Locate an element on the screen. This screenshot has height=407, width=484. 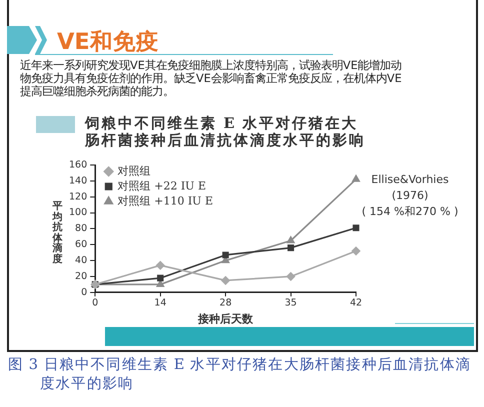
y-axis-title: 平均抗体滴度 is located at coordinates (57, 233).